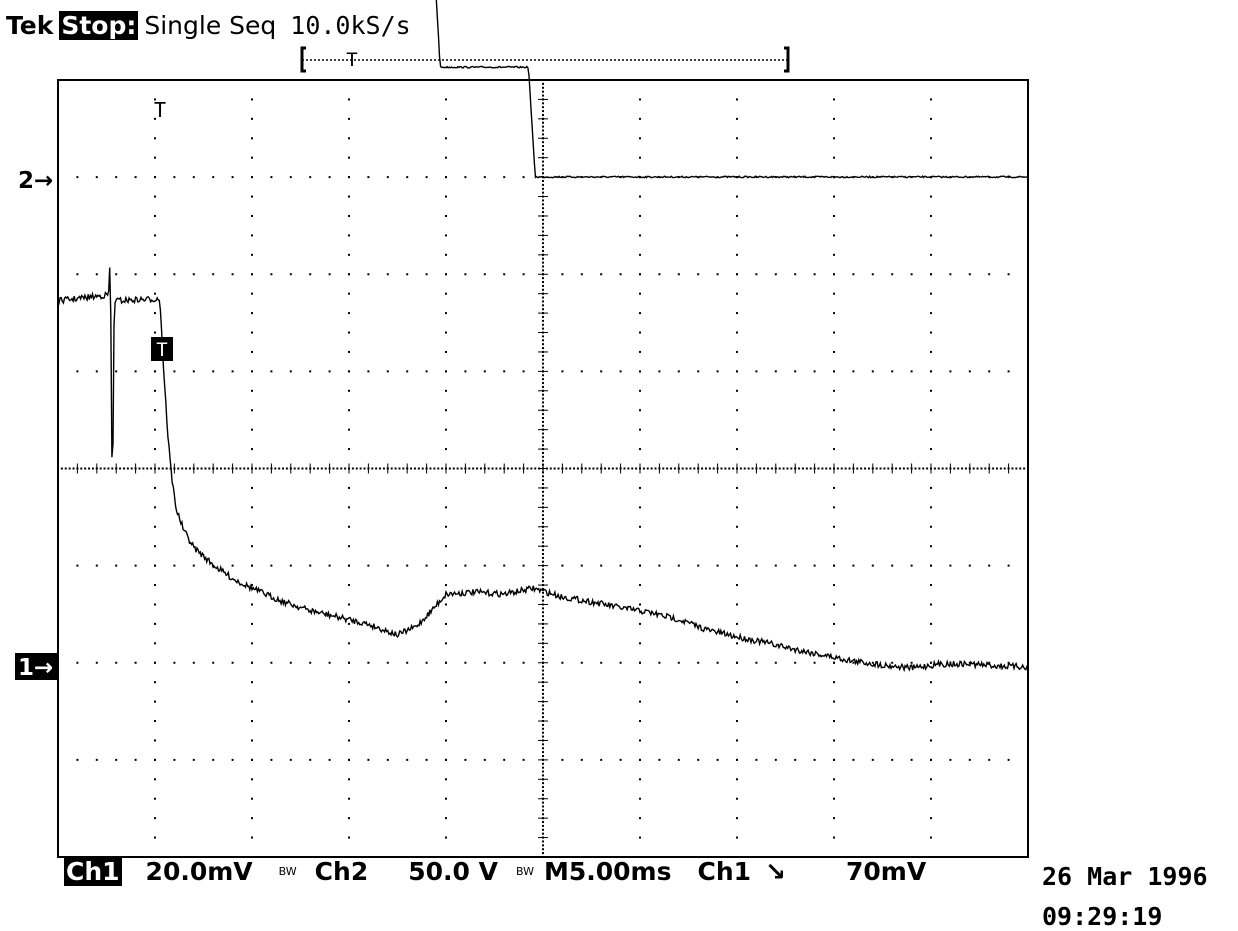 This screenshot has height=931, width=1238. I want to click on ch1-bandwidth-icon: BW, so click(287, 871).